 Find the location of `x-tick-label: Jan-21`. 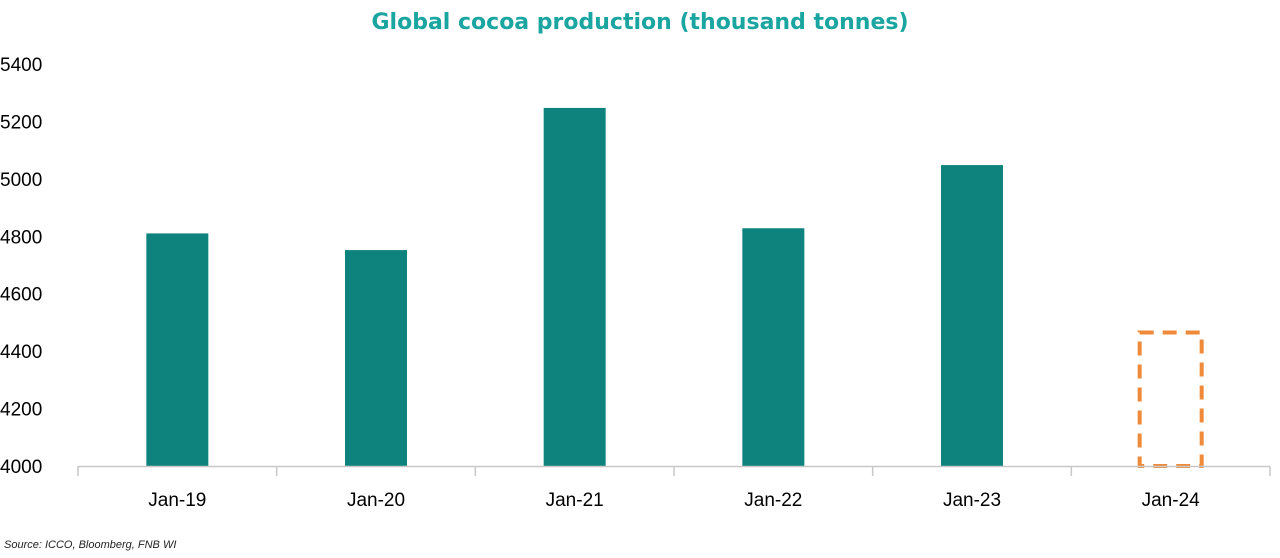

x-tick-label: Jan-21 is located at coordinates (575, 500).